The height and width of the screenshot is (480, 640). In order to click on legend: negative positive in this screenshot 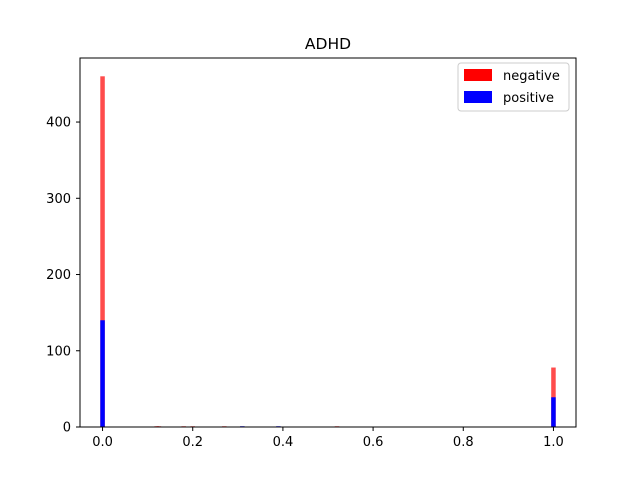, I will do `click(513, 87)`.